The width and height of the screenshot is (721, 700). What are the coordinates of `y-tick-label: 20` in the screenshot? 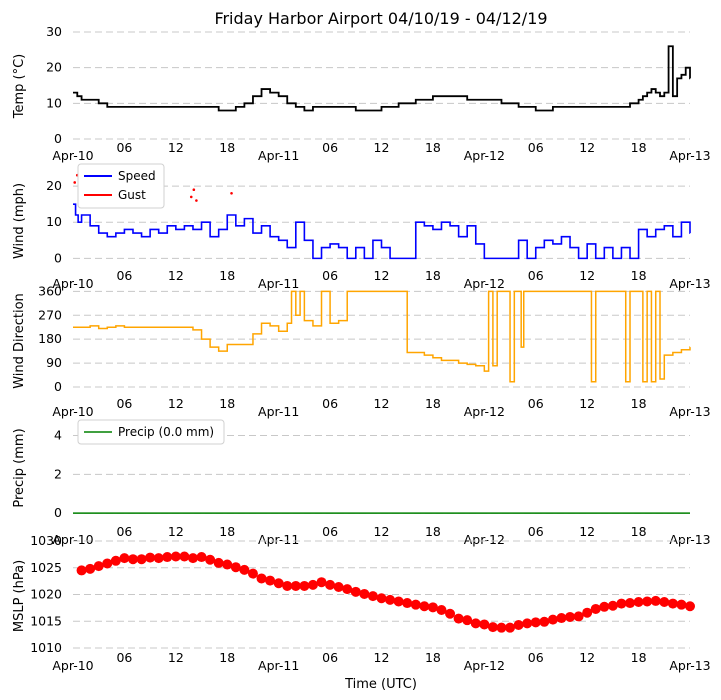 It's located at (54, 67).